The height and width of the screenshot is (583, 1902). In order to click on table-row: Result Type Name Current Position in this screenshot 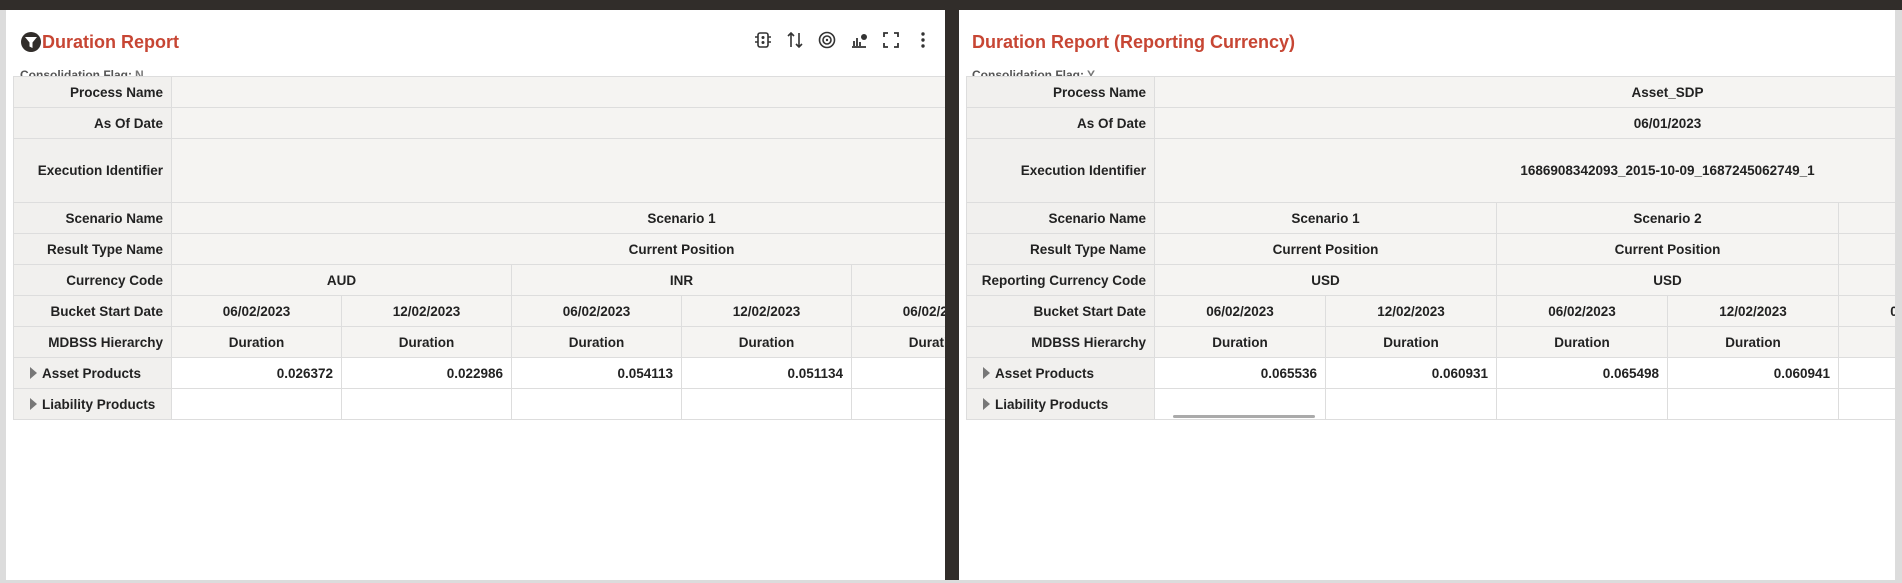, I will do `click(479, 249)`.